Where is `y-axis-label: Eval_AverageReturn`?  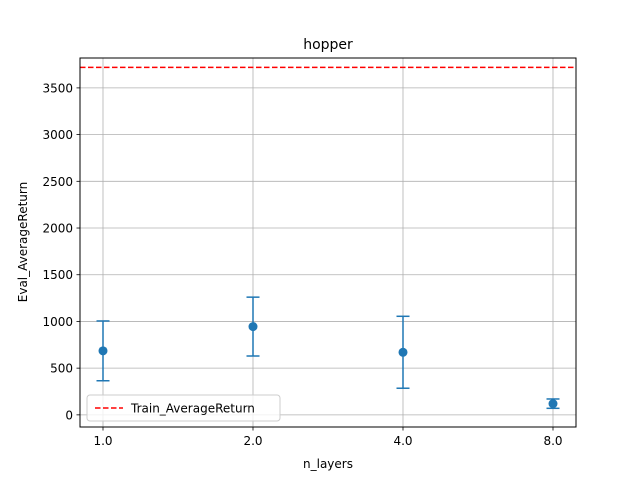
y-axis-label: Eval_AverageReturn is located at coordinates (23, 242).